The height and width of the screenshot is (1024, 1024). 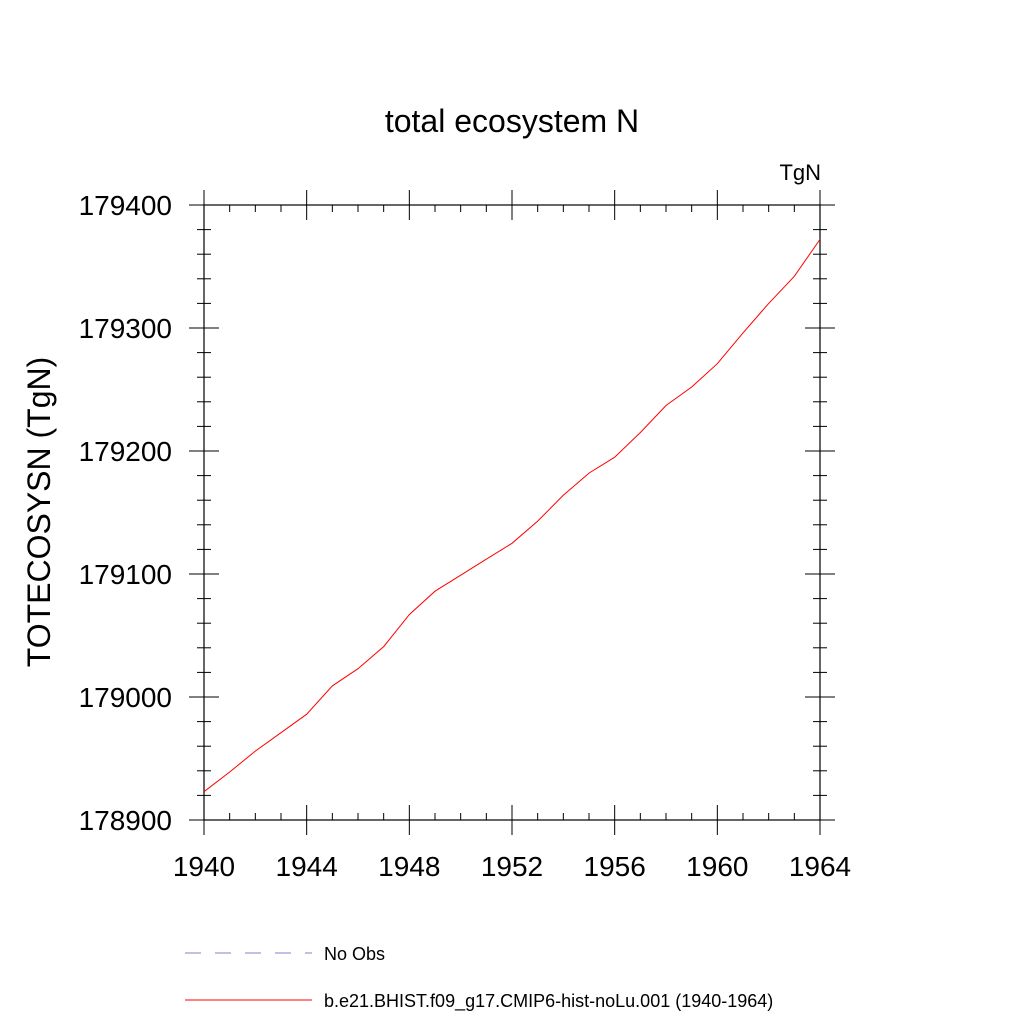 What do you see at coordinates (125, 820) in the screenshot?
I see `y-tick-label: 178900` at bounding box center [125, 820].